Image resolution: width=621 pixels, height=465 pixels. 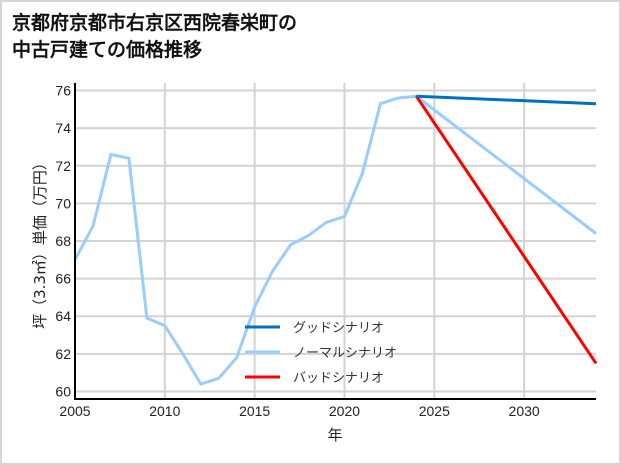 What do you see at coordinates (63, 241) in the screenshot?
I see `y-tick-label: 68` at bounding box center [63, 241].